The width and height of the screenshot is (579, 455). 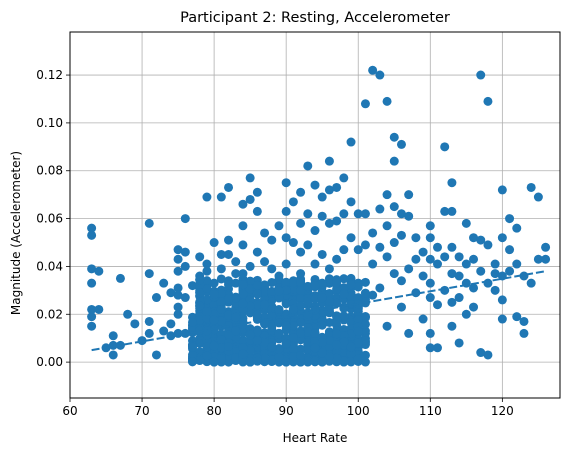 I want to click on y-tick-label: 0.06, so click(x=49, y=219).